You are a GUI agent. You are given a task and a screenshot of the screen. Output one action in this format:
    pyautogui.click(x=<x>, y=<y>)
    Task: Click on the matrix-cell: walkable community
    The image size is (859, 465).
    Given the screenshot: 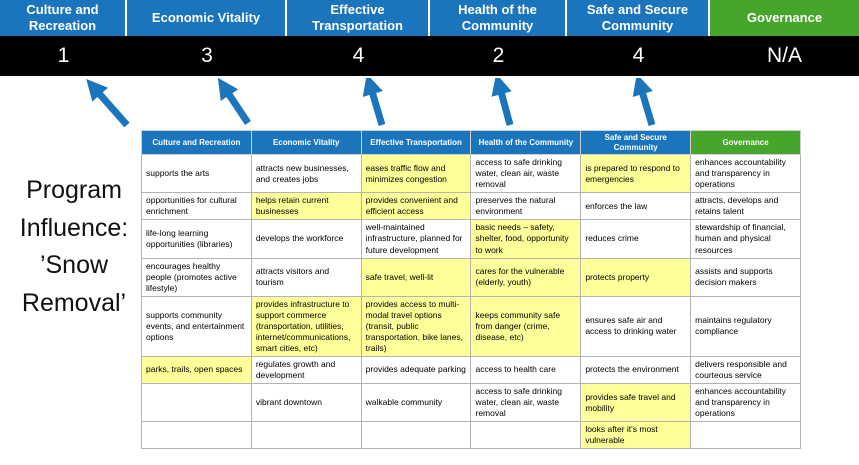 What is the action you would take?
    pyautogui.click(x=416, y=403)
    